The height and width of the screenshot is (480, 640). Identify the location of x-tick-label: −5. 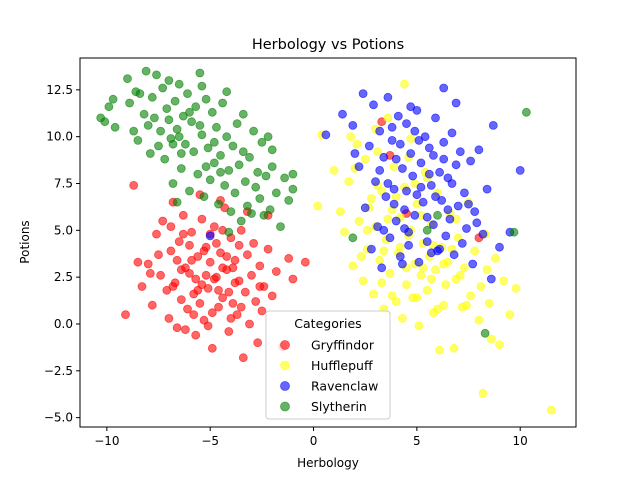
(210, 441).